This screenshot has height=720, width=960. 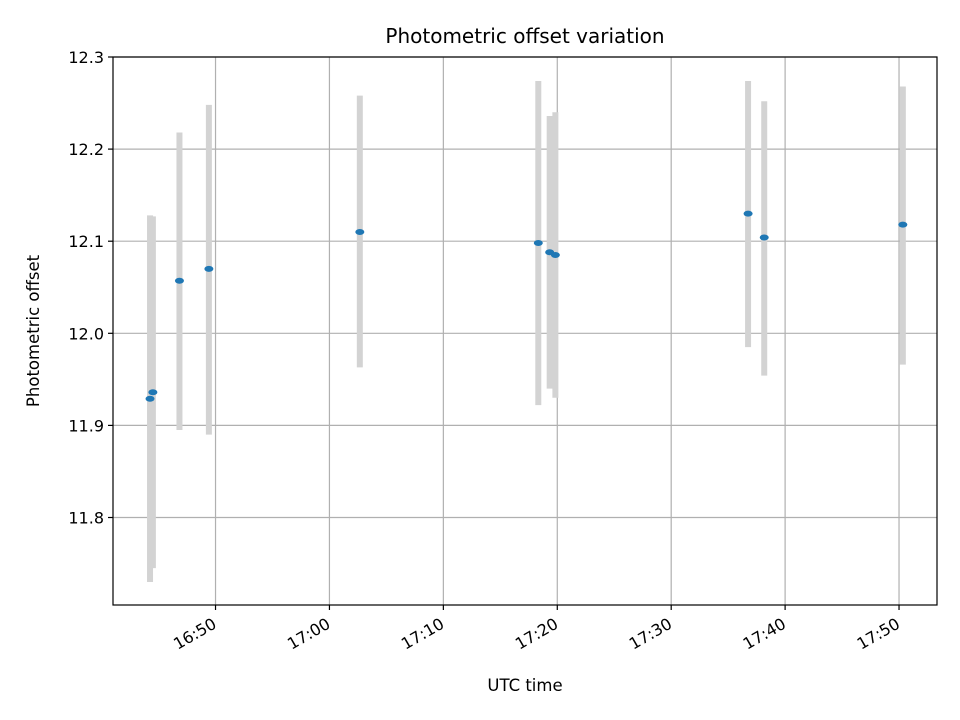 I want to click on y-tick-label: 12.3, so click(x=86, y=57).